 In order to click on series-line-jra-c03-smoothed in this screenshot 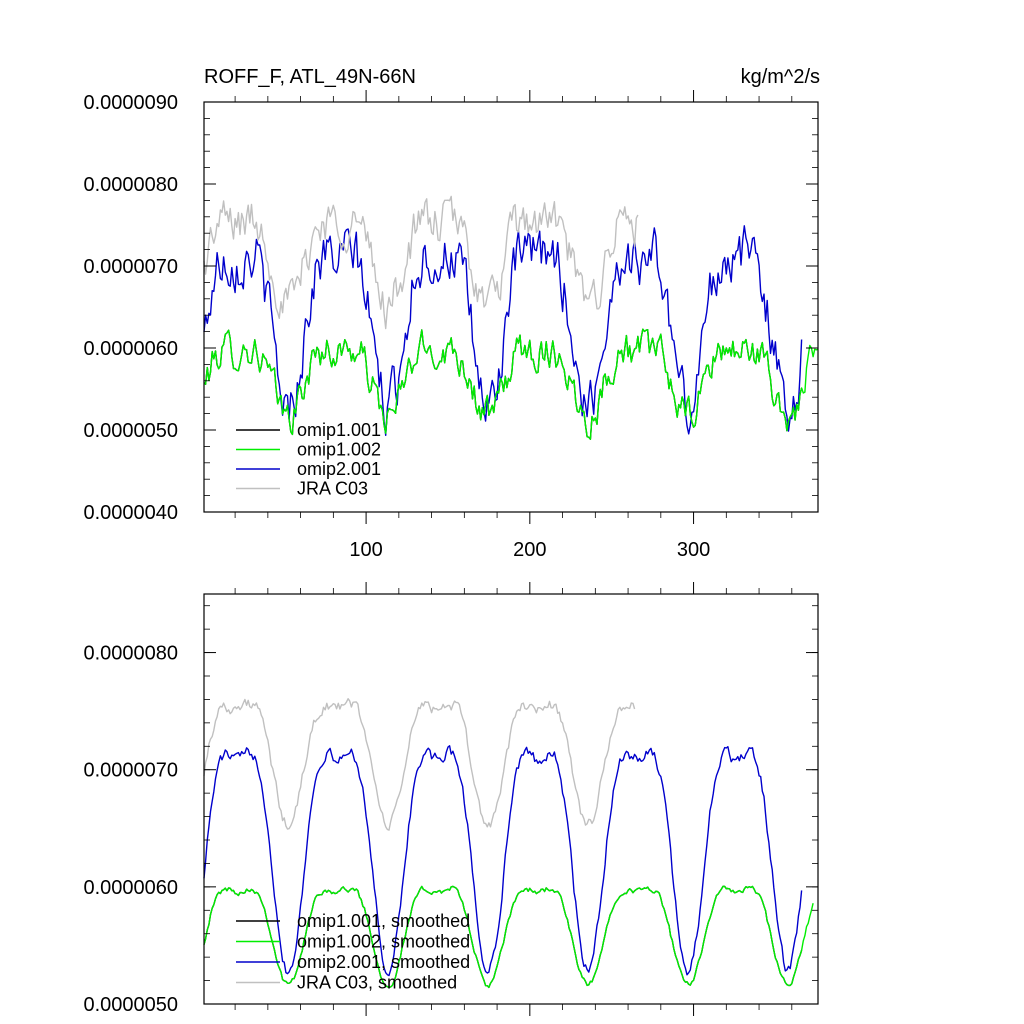, I will do `click(419, 764)`.